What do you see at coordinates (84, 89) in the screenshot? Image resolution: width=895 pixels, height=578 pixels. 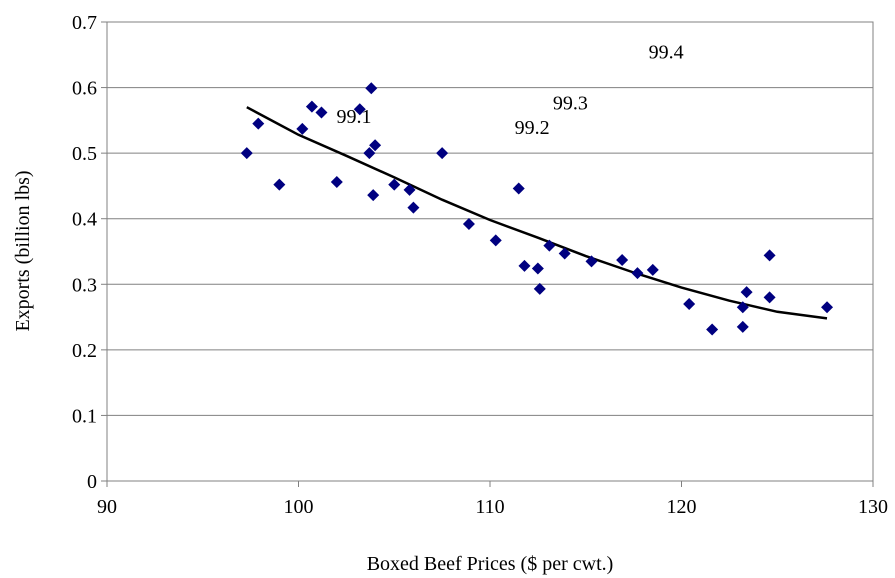 I see `y-tick-label: 0.6` at bounding box center [84, 89].